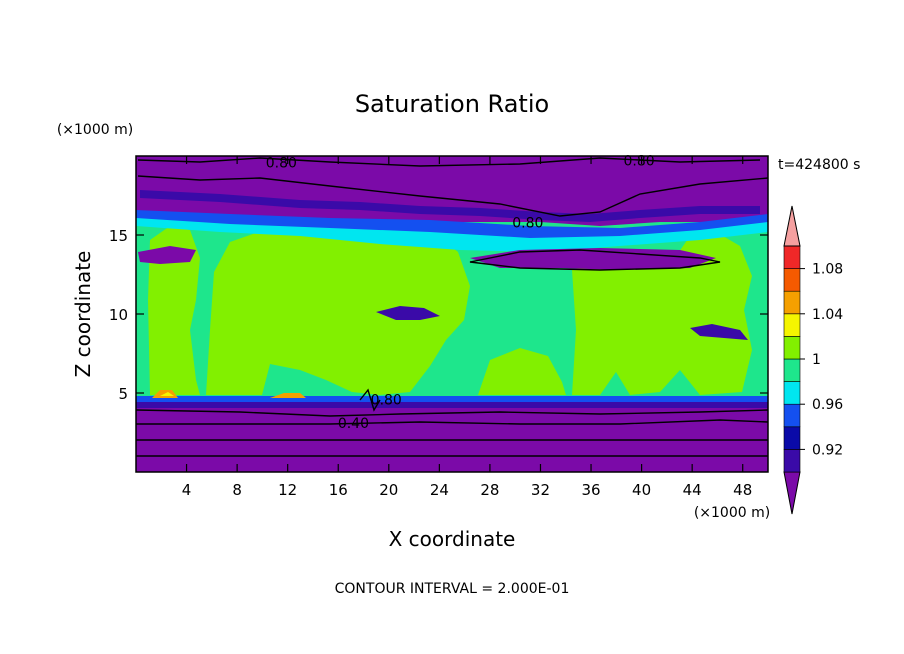  What do you see at coordinates (83, 314) in the screenshot?
I see `y-axis-label: Z coordinate` at bounding box center [83, 314].